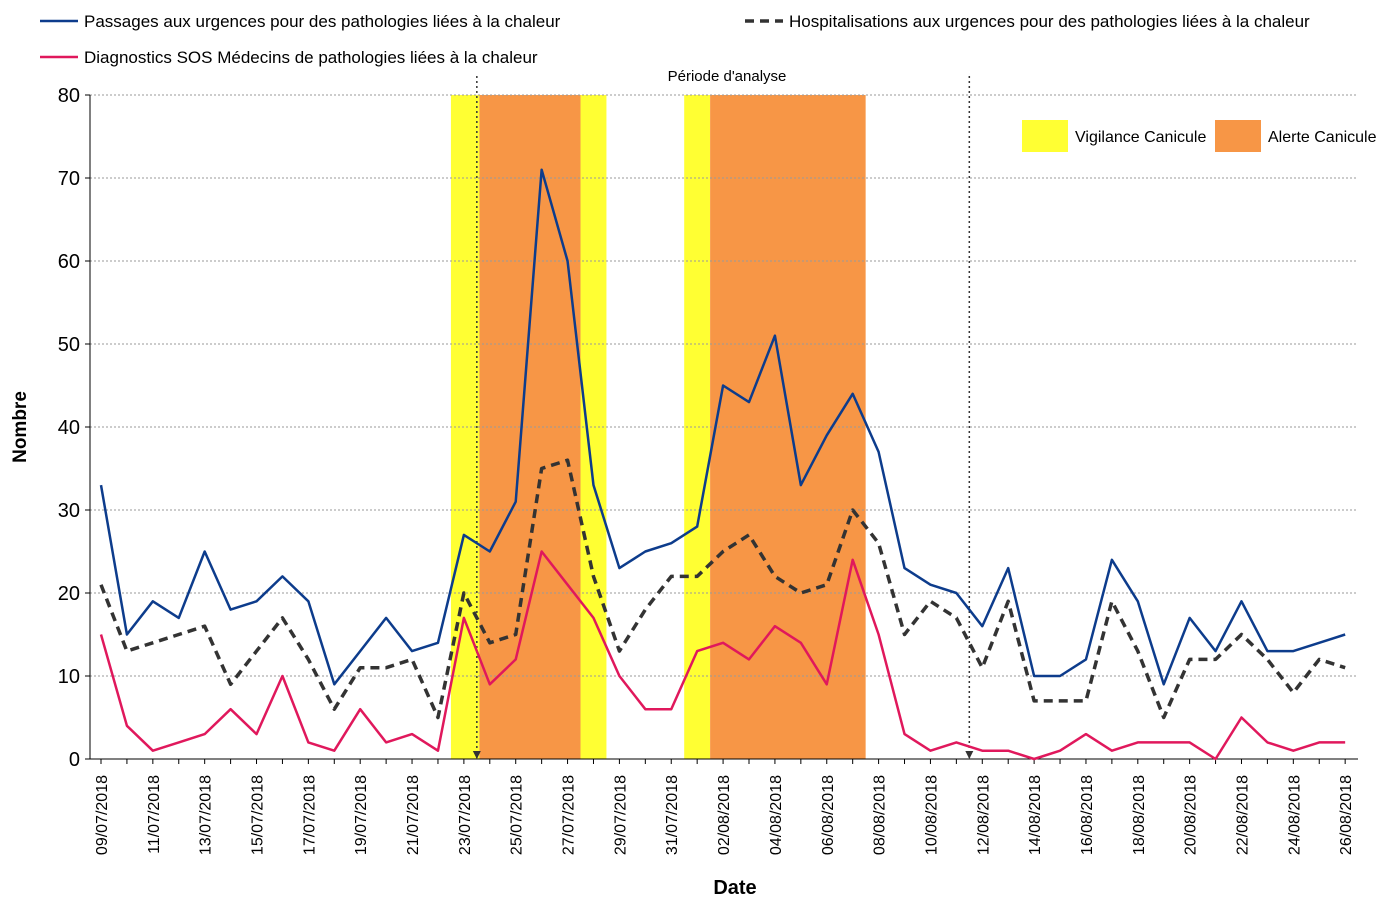 The width and height of the screenshot is (1385, 904). What do you see at coordinates (69, 262) in the screenshot?
I see `y-tick-label: 60` at bounding box center [69, 262].